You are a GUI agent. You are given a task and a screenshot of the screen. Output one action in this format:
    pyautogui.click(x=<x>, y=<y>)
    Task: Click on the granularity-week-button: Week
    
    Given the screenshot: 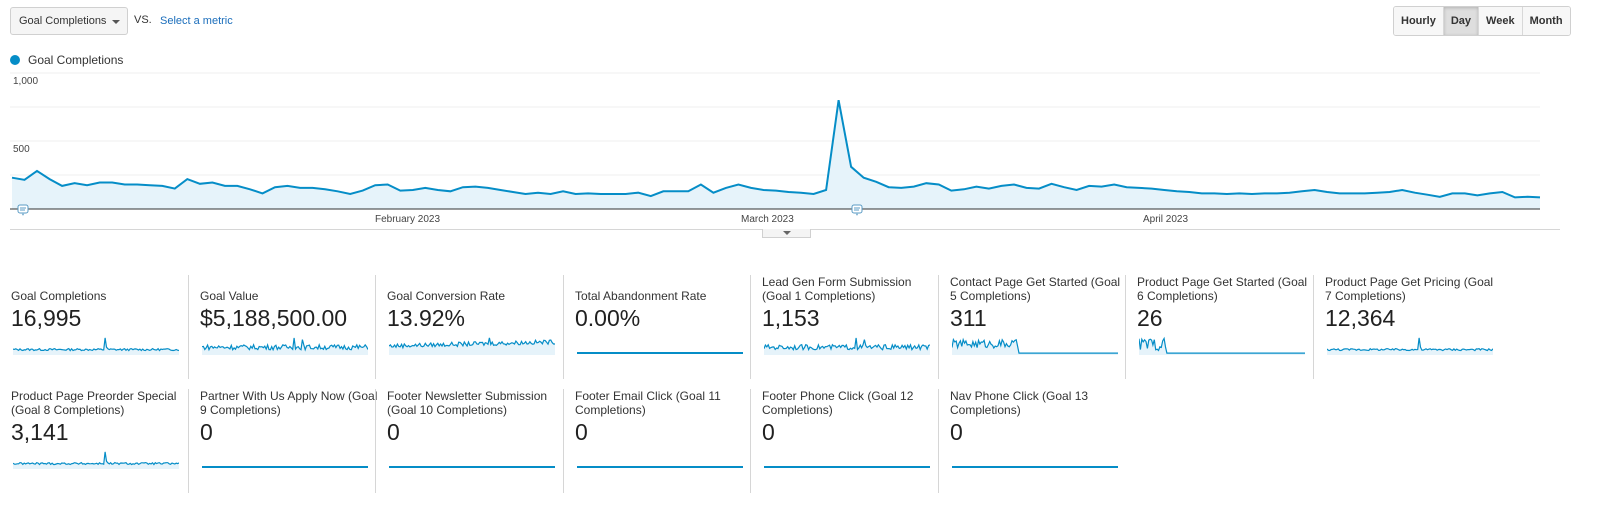 What is the action you would take?
    pyautogui.click(x=1500, y=21)
    